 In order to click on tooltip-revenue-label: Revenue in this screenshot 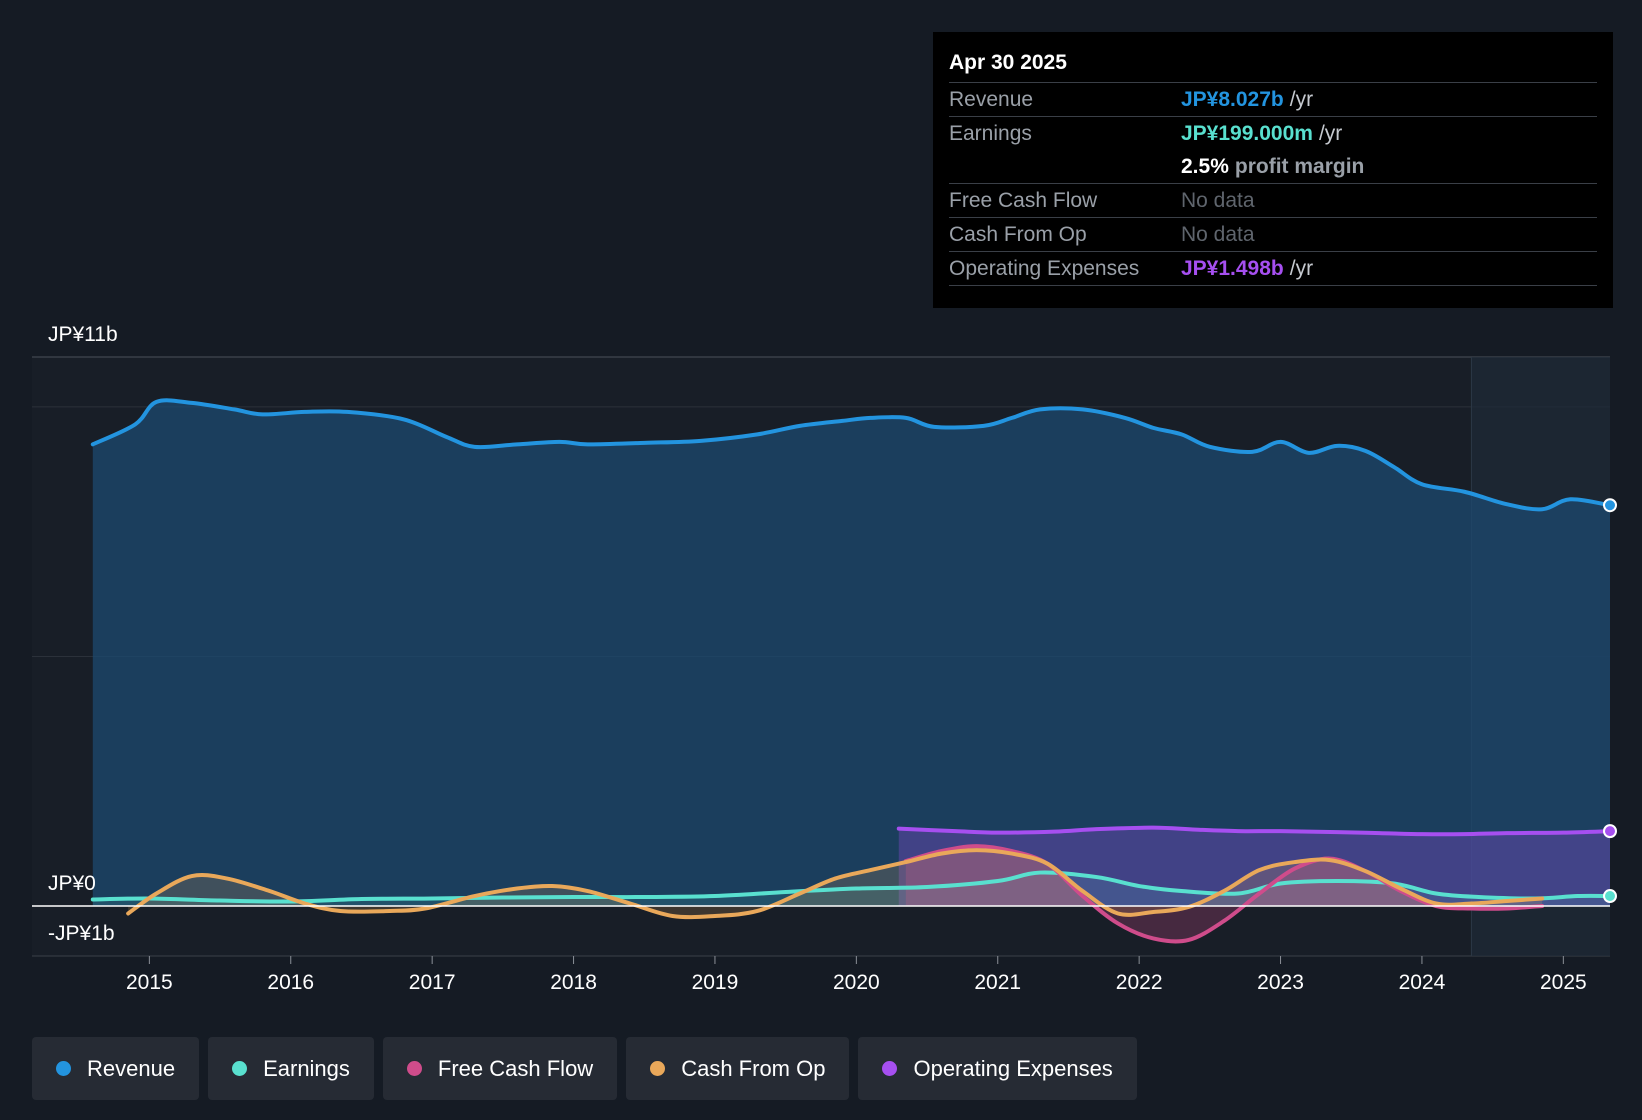, I will do `click(991, 99)`.